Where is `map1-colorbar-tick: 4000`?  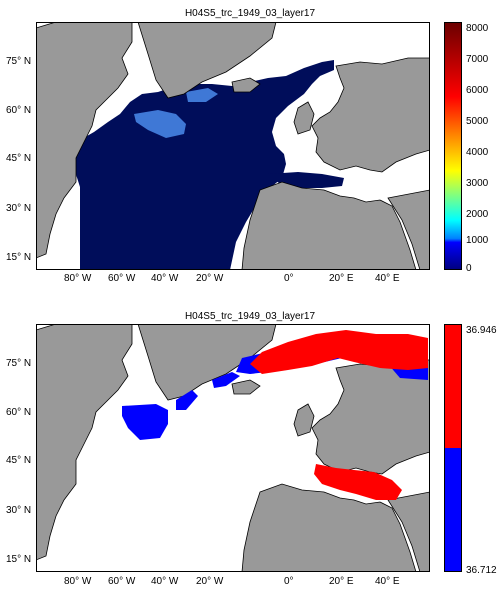 map1-colorbar-tick: 4000 is located at coordinates (477, 152).